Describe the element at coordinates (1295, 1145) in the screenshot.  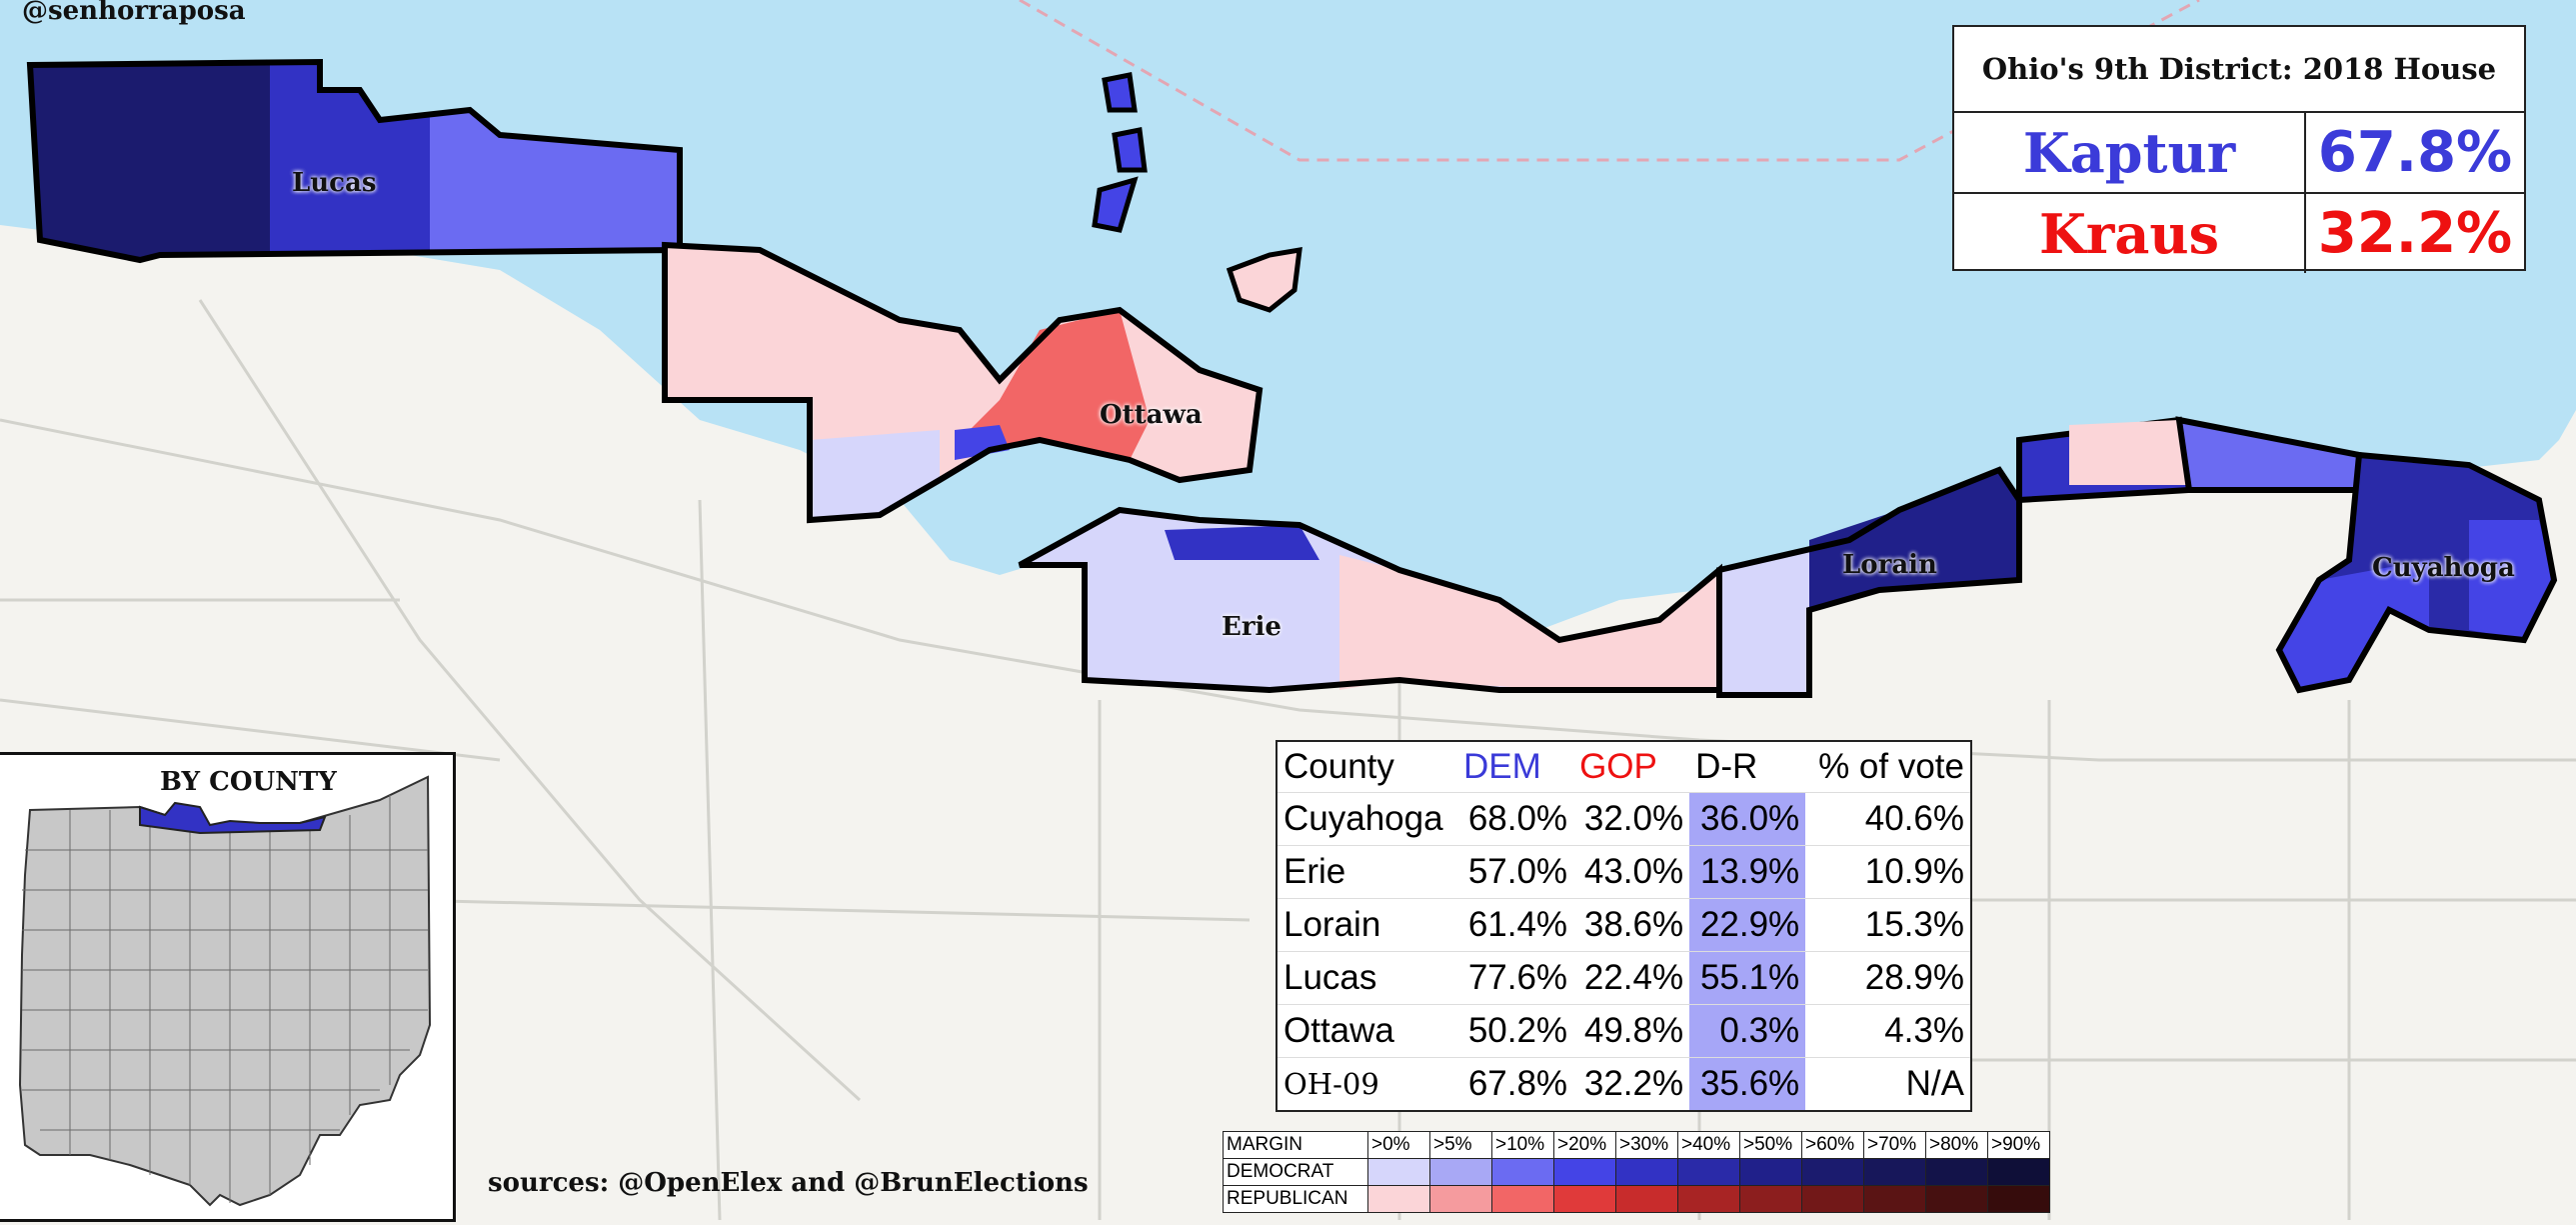
I see `legend-margin-label: MARGIN` at that location.